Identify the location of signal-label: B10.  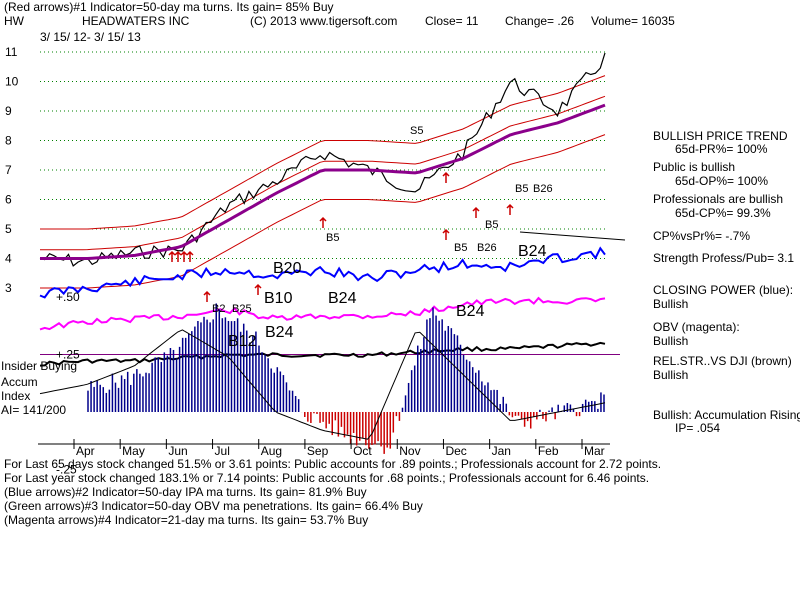
(278, 298).